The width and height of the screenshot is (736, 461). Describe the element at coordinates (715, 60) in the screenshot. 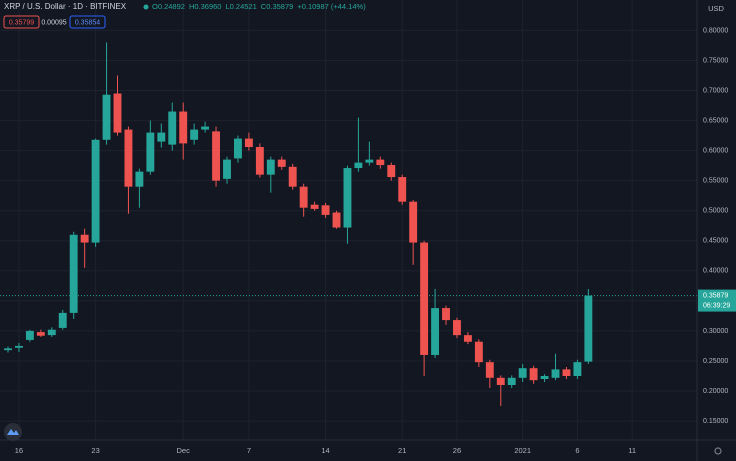

I see `y-tick-label: 0.75000` at that location.